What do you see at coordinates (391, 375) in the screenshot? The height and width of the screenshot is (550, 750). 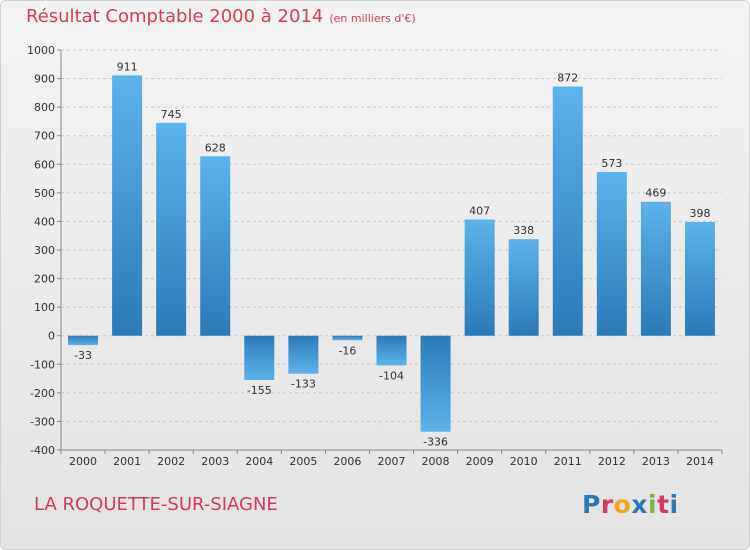 I see `value-label: -104` at bounding box center [391, 375].